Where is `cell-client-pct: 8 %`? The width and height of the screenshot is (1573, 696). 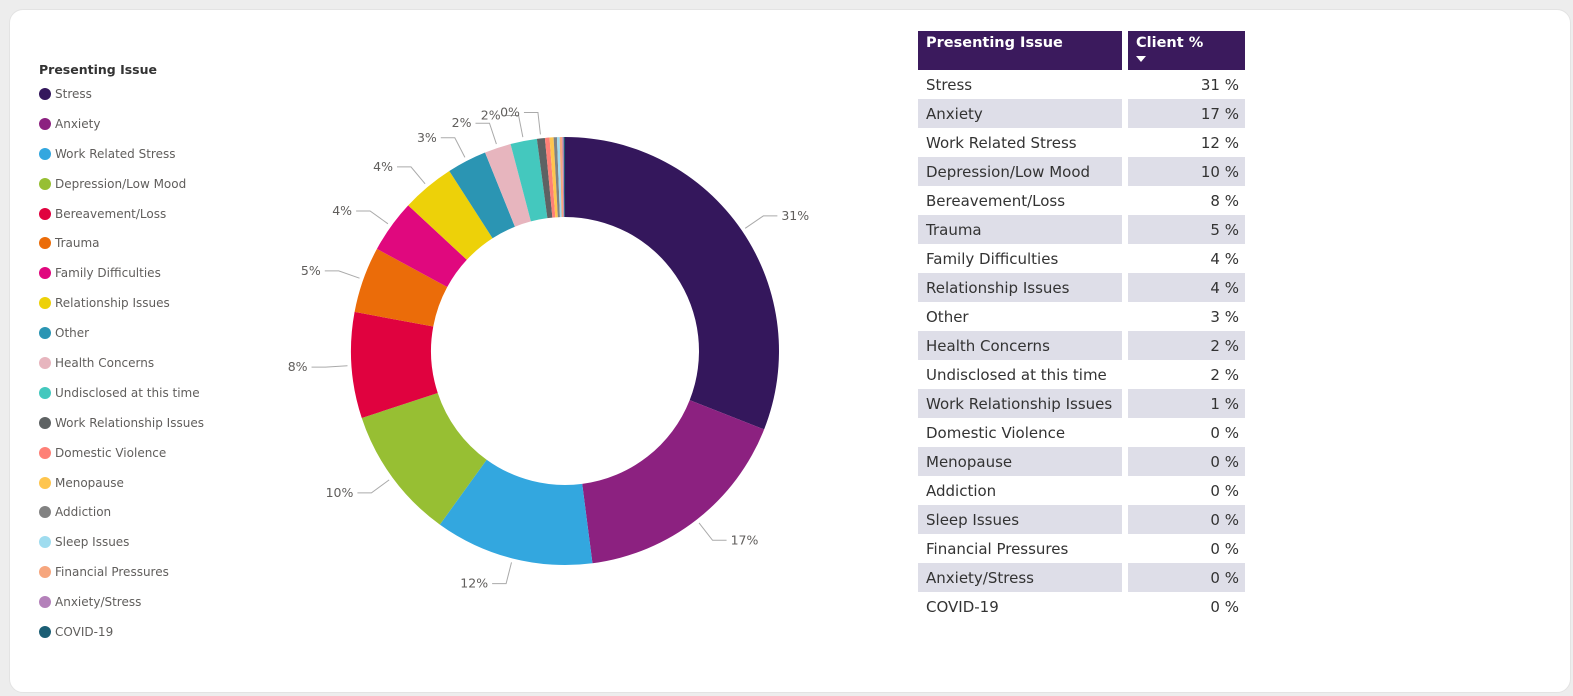
cell-client-pct: 8 % is located at coordinates (1183, 200).